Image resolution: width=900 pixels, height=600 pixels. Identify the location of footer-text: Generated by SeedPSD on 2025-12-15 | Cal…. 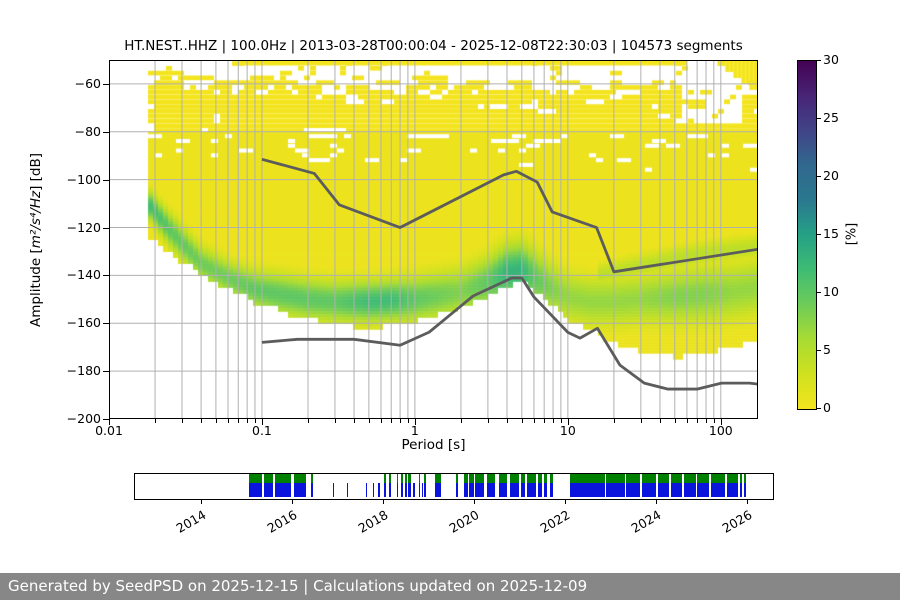
(298, 586).